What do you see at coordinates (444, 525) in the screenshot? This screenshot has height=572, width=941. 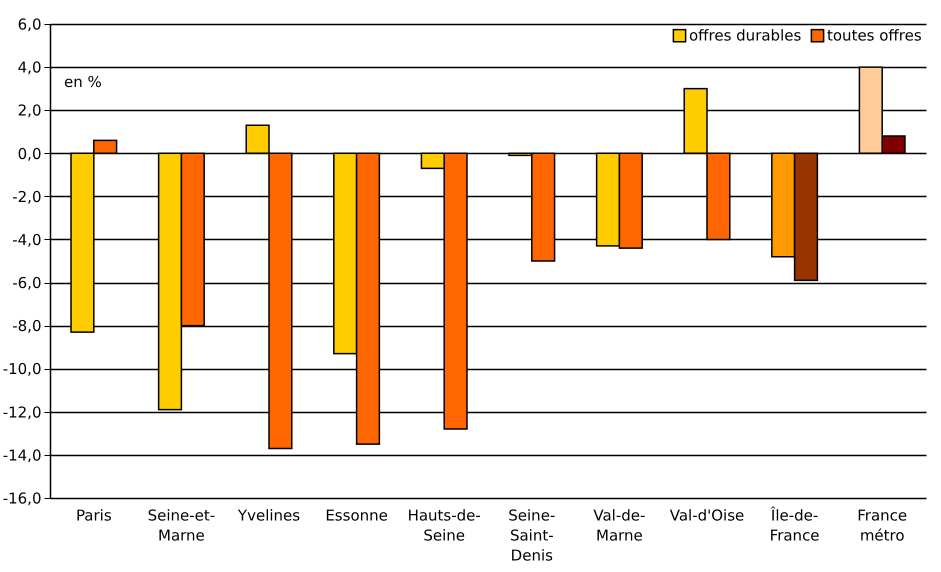 I see `x-tick-label: Hauts-de-Seine` at bounding box center [444, 525].